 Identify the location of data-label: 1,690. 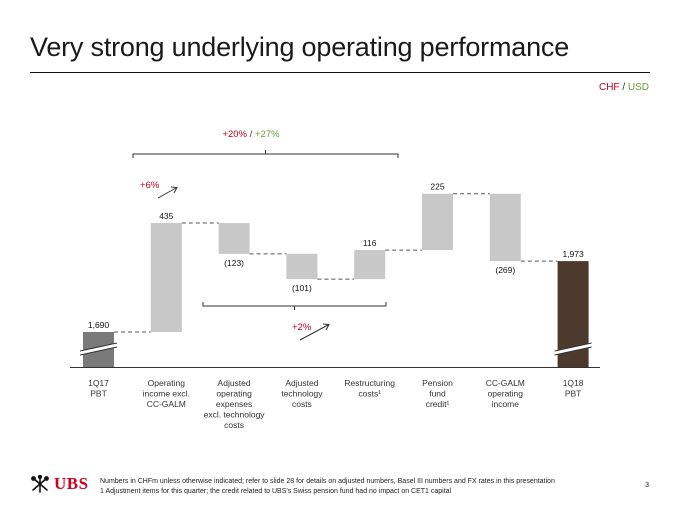
(99, 325).